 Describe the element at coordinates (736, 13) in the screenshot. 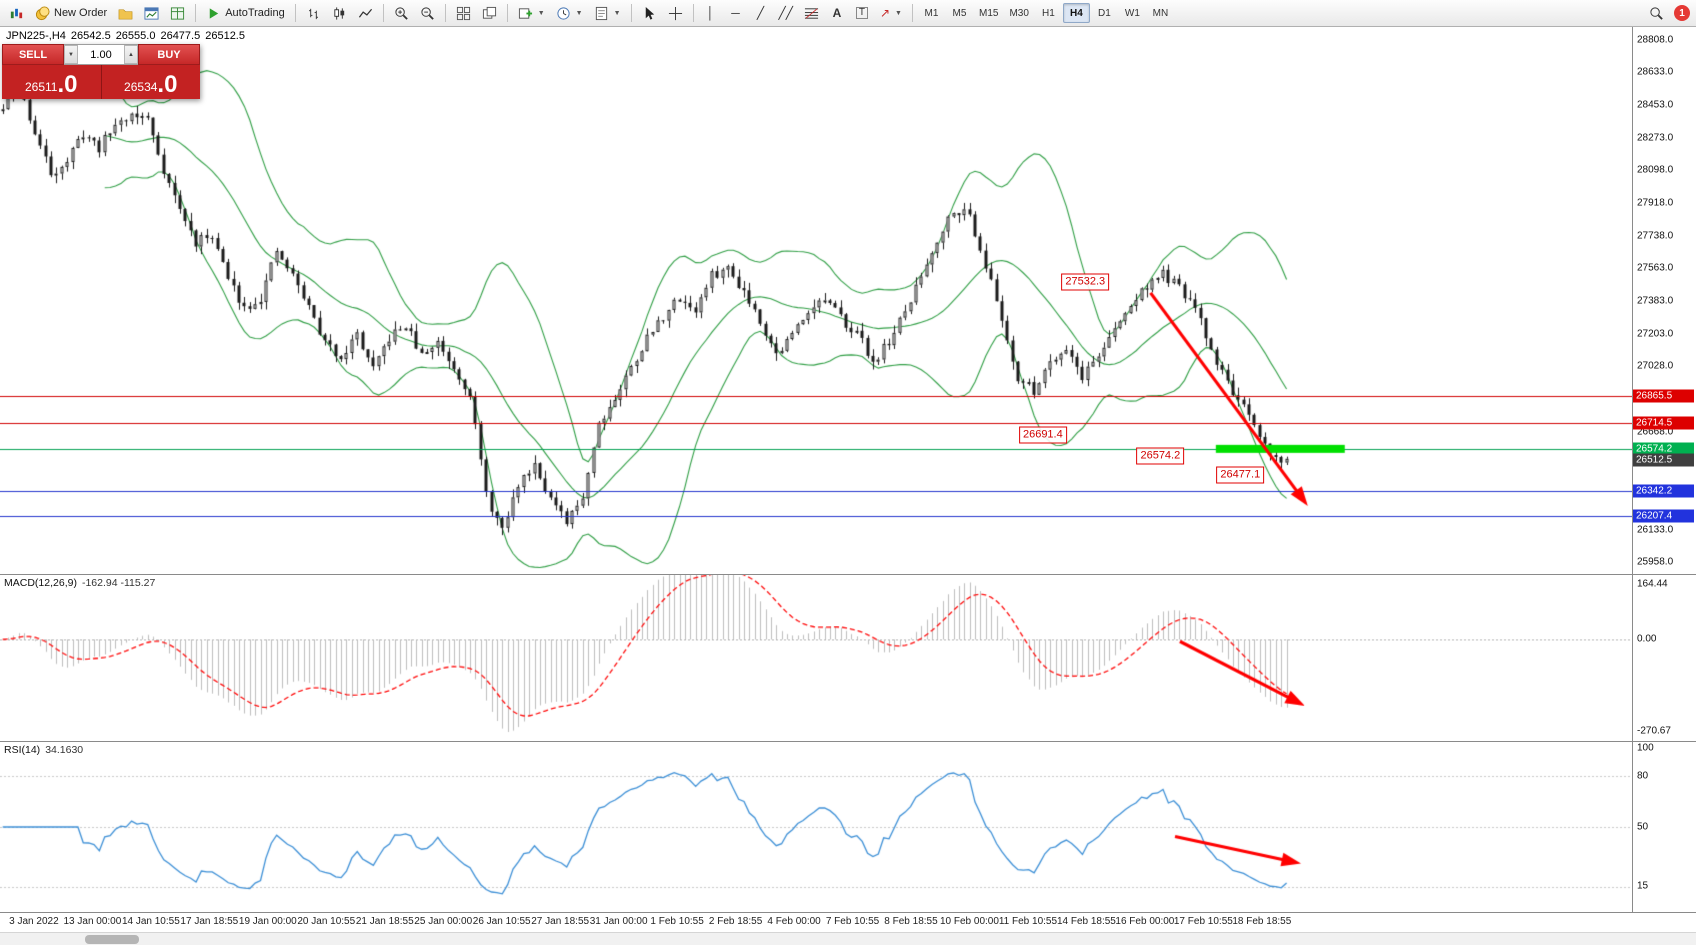

I see `horizontal-line-button: ─` at that location.